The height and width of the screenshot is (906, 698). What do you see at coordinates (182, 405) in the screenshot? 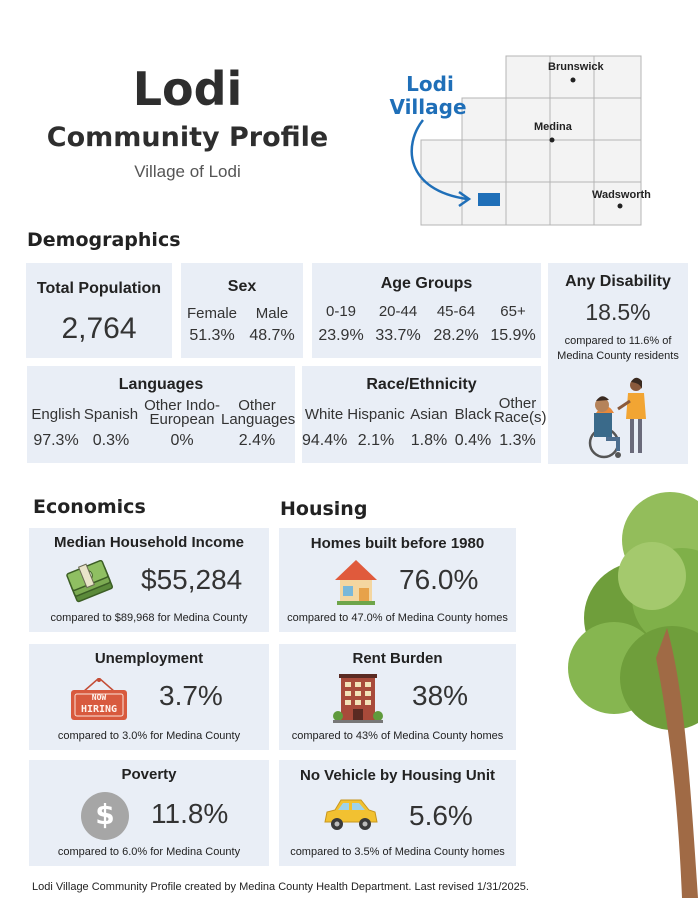
I see `language-label: Other Indo-` at bounding box center [182, 405].